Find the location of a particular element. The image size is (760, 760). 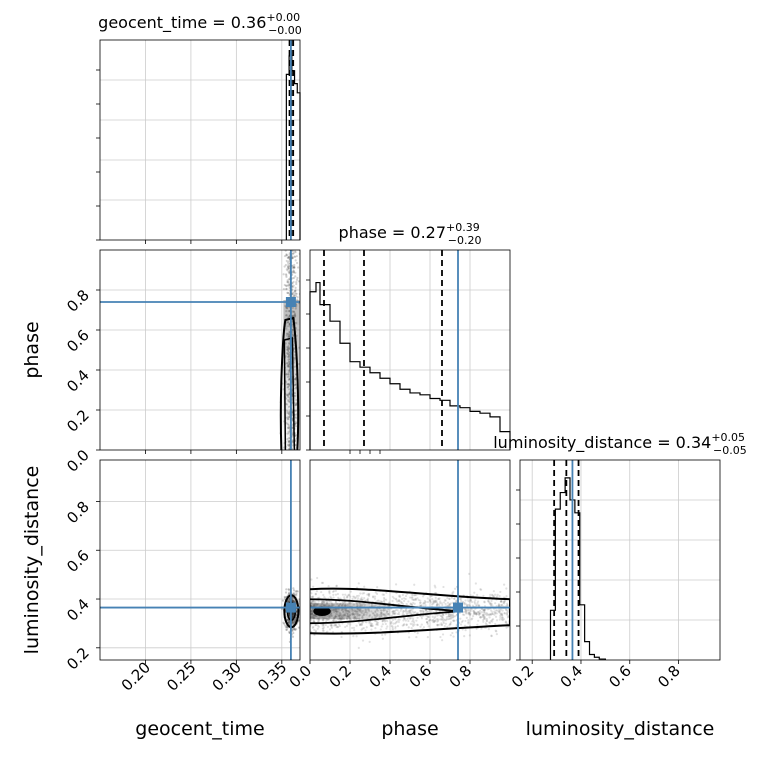

scatter-phase-luminosity_distance-xtick-label: 0.0 is located at coordinates (301, 677).